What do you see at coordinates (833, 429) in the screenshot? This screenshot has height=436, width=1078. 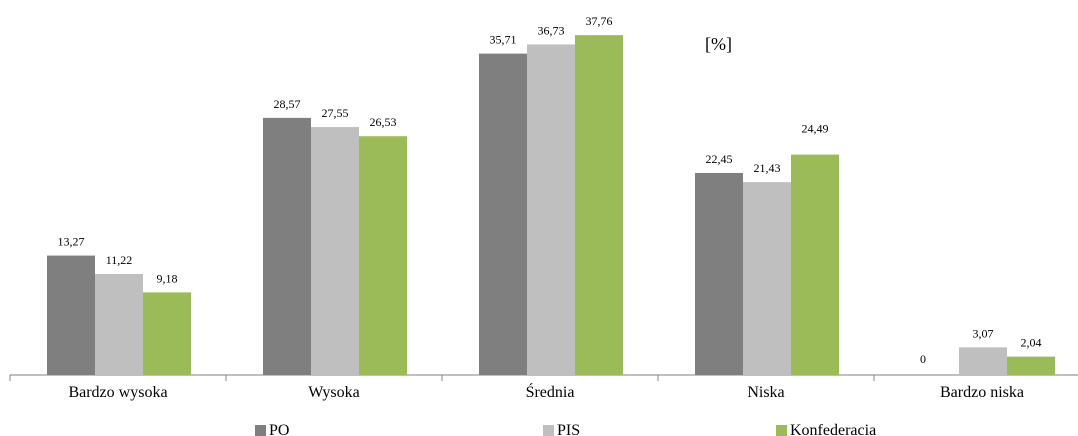 I see `legend-label: Konfederacia` at bounding box center [833, 429].